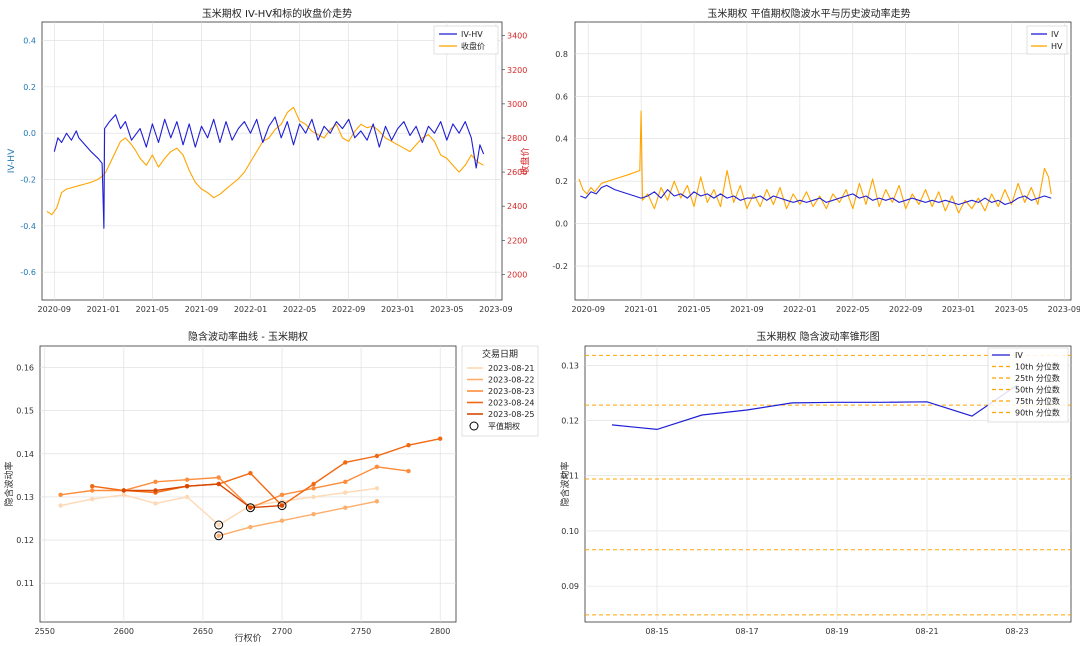  What do you see at coordinates (517, 36) in the screenshot?
I see `y-right-tick-label: 3400` at bounding box center [517, 36].